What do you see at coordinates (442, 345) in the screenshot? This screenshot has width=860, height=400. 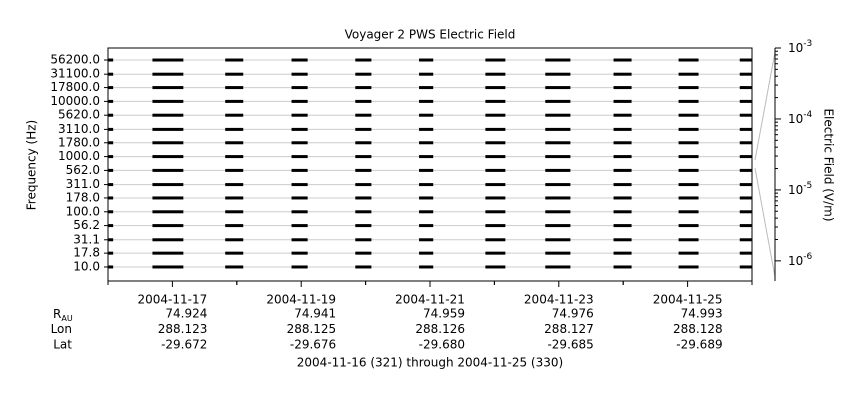 I see `ephemeris-value: -29.680` at bounding box center [442, 345].